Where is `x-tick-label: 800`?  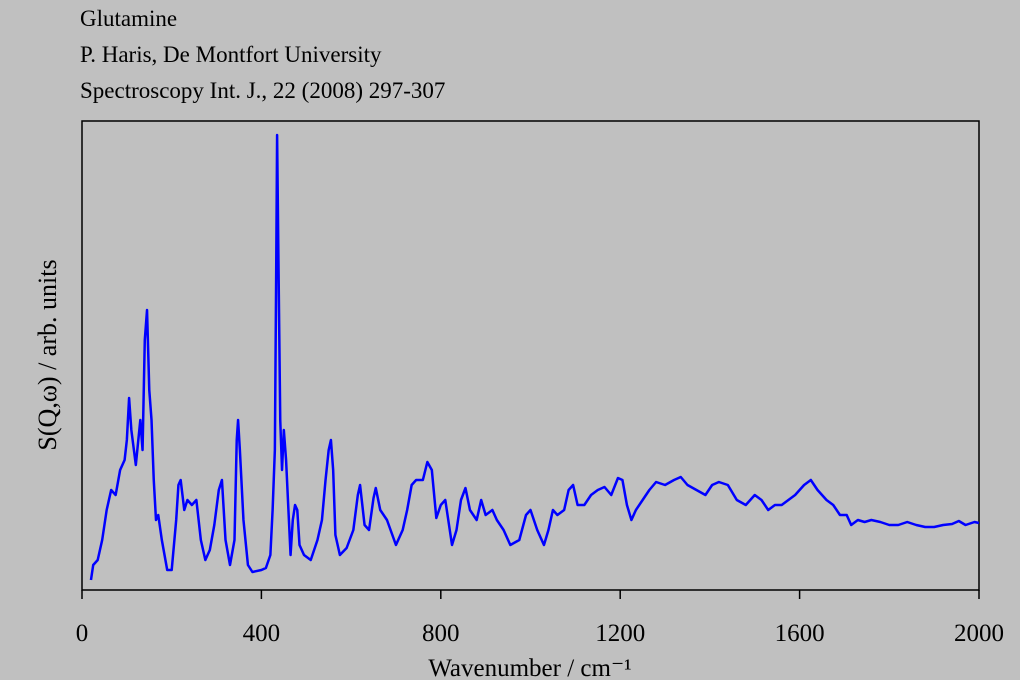 x-tick-label: 800 is located at coordinates (441, 633).